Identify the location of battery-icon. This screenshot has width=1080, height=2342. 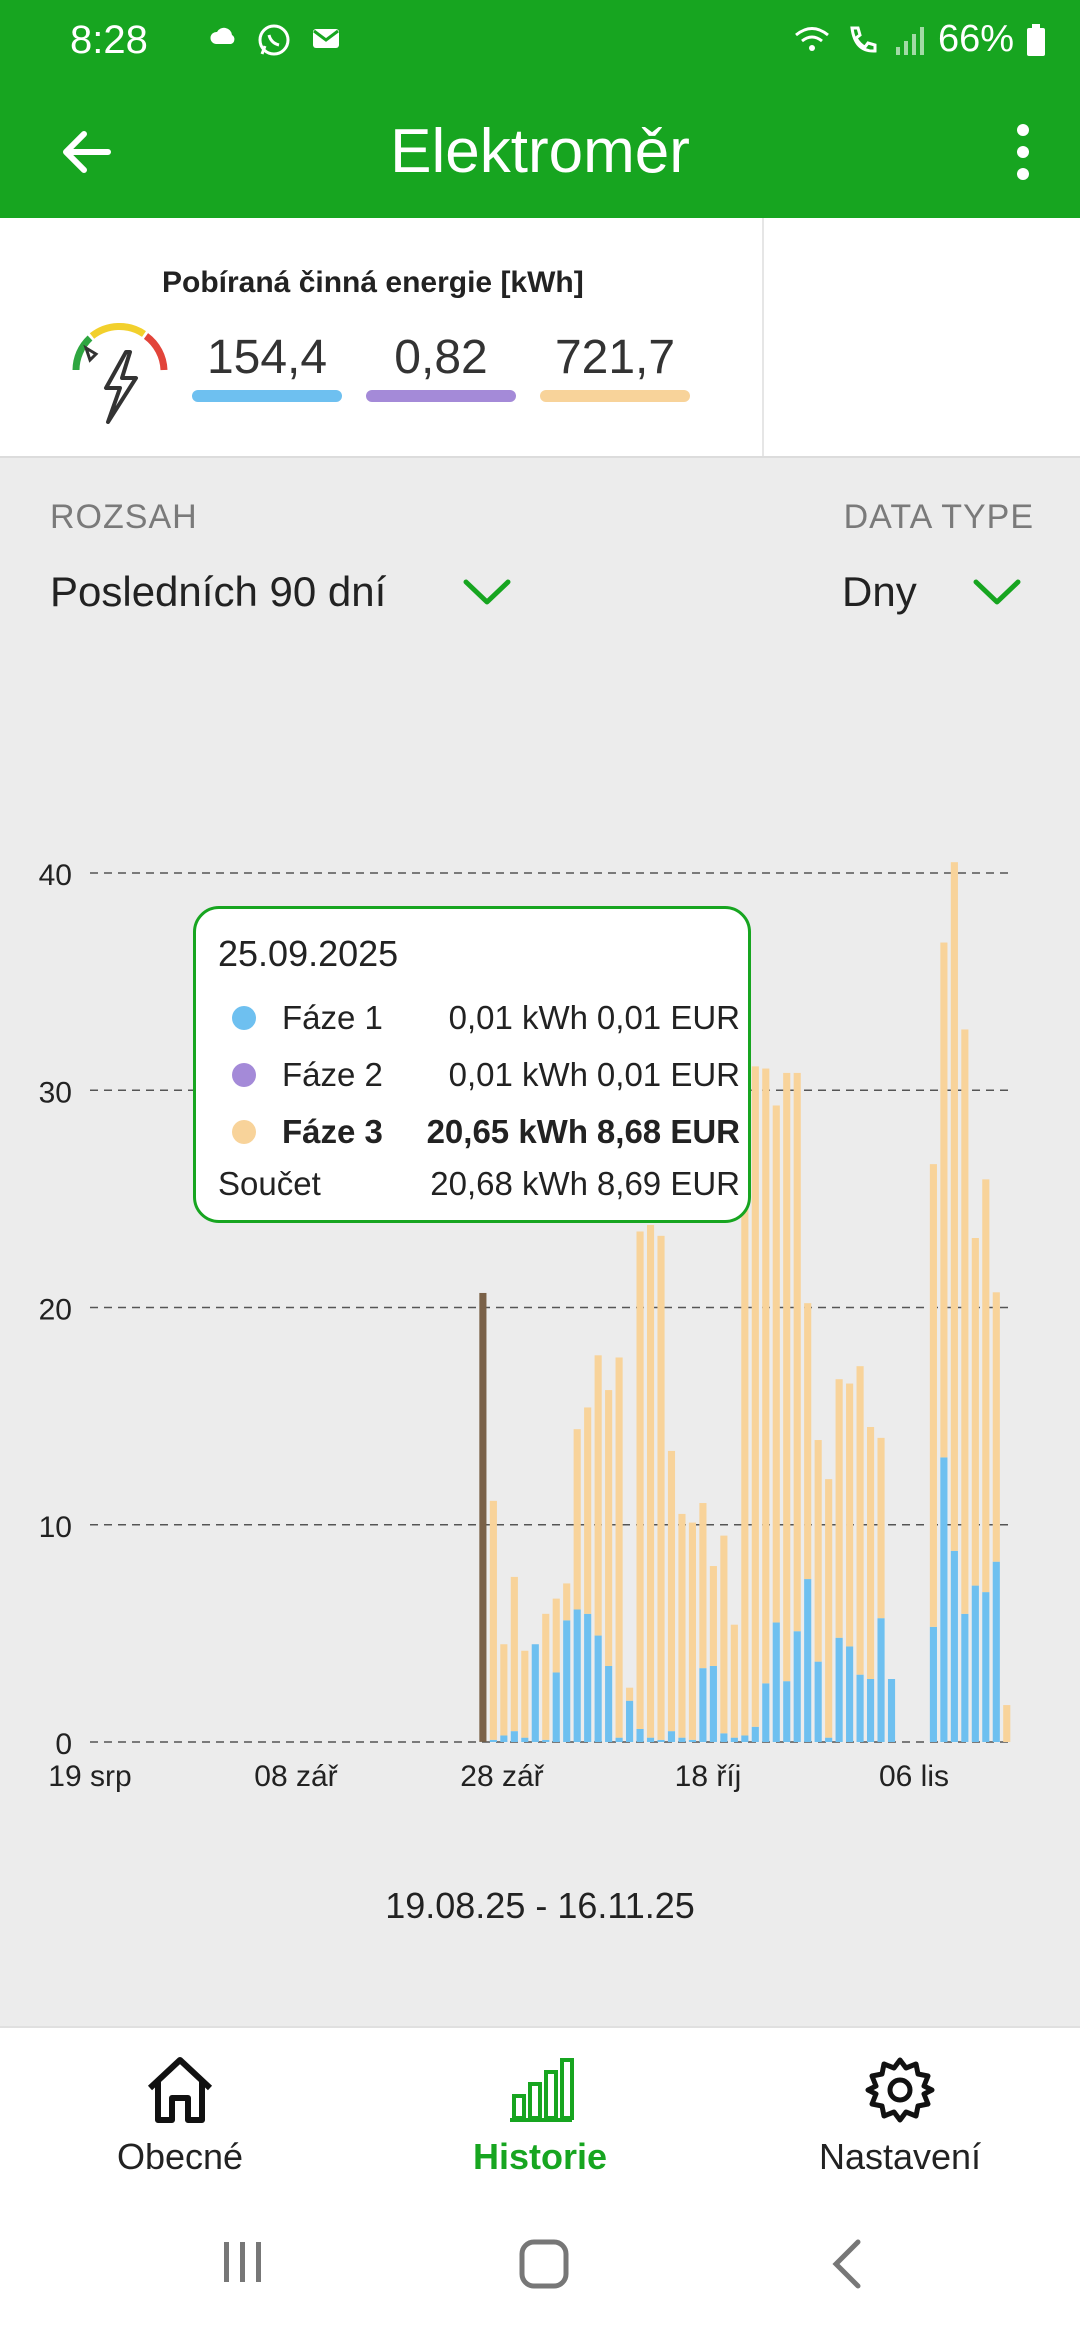
(1036, 40).